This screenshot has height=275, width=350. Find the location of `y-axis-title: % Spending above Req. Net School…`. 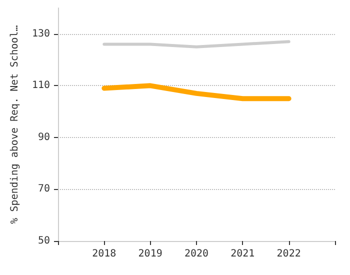

y-axis-title: % Spending above Req. Net School… is located at coordinates (15, 124).